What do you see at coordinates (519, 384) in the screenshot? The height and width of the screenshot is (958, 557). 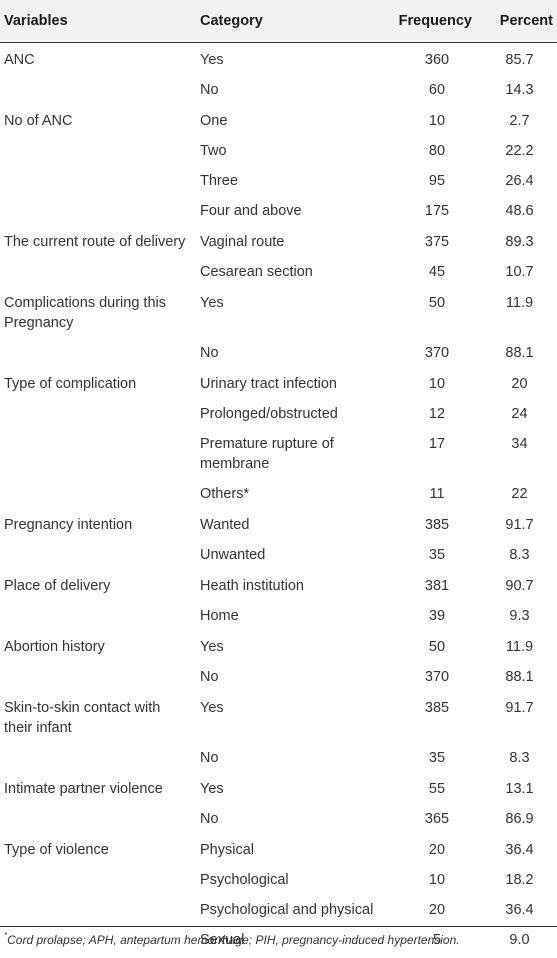 I see `percent-cell: 20` at bounding box center [519, 384].